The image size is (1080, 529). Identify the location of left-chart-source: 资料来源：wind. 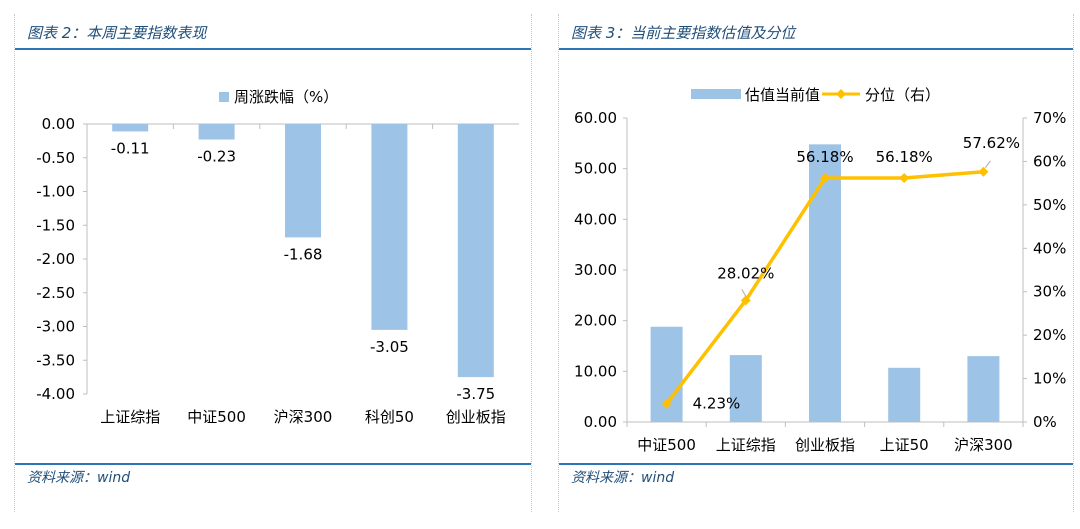
(79, 478).